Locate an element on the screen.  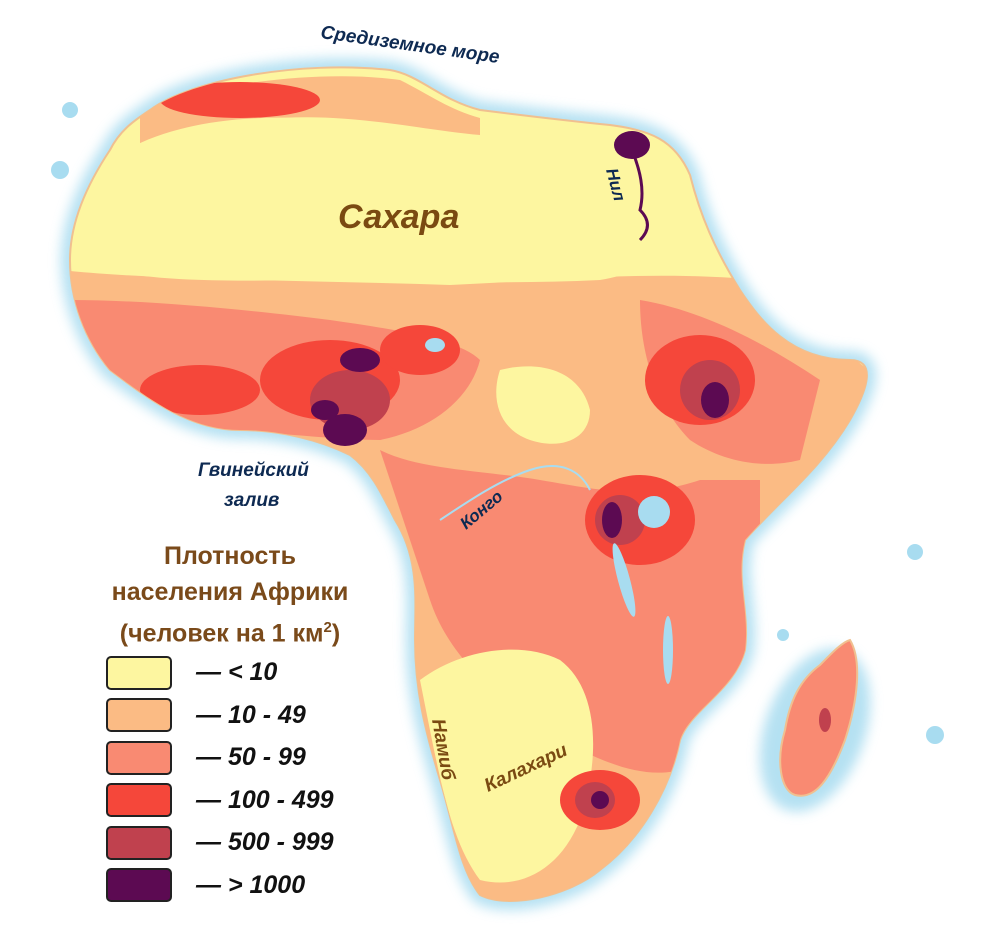
legend-item: — 500 - 999 is located at coordinates (243, 842).